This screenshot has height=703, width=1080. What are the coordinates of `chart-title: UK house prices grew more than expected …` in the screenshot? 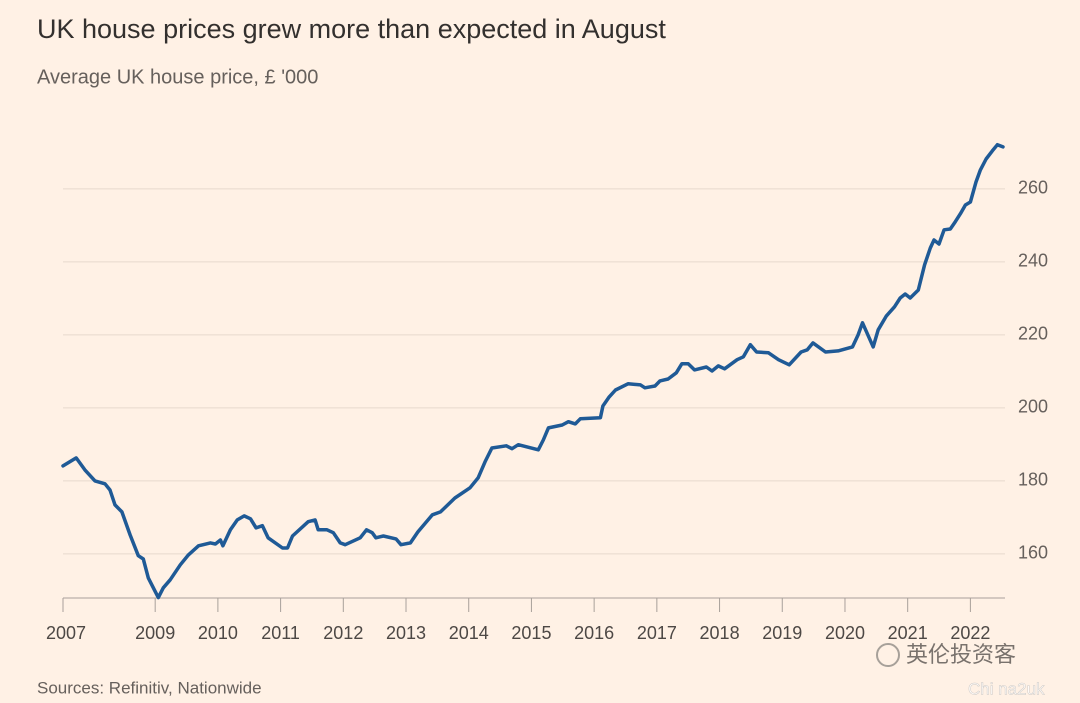 It's located at (351, 29).